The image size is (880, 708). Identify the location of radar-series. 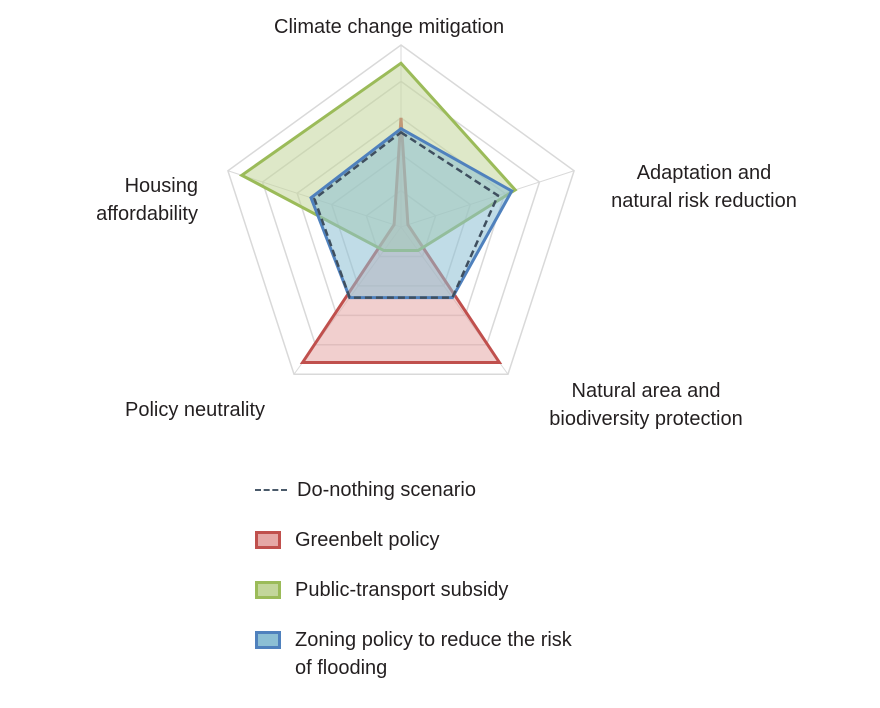
(378, 212).